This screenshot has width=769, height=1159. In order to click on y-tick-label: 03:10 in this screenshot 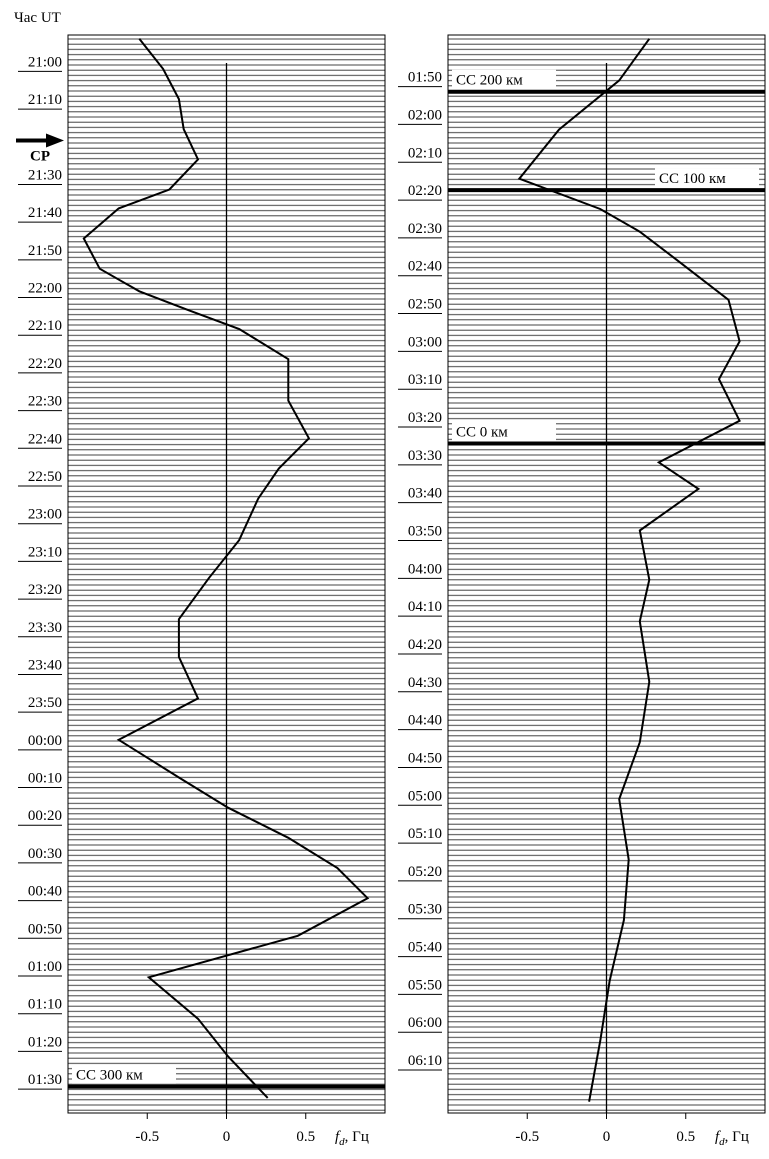, I will do `click(425, 380)`.